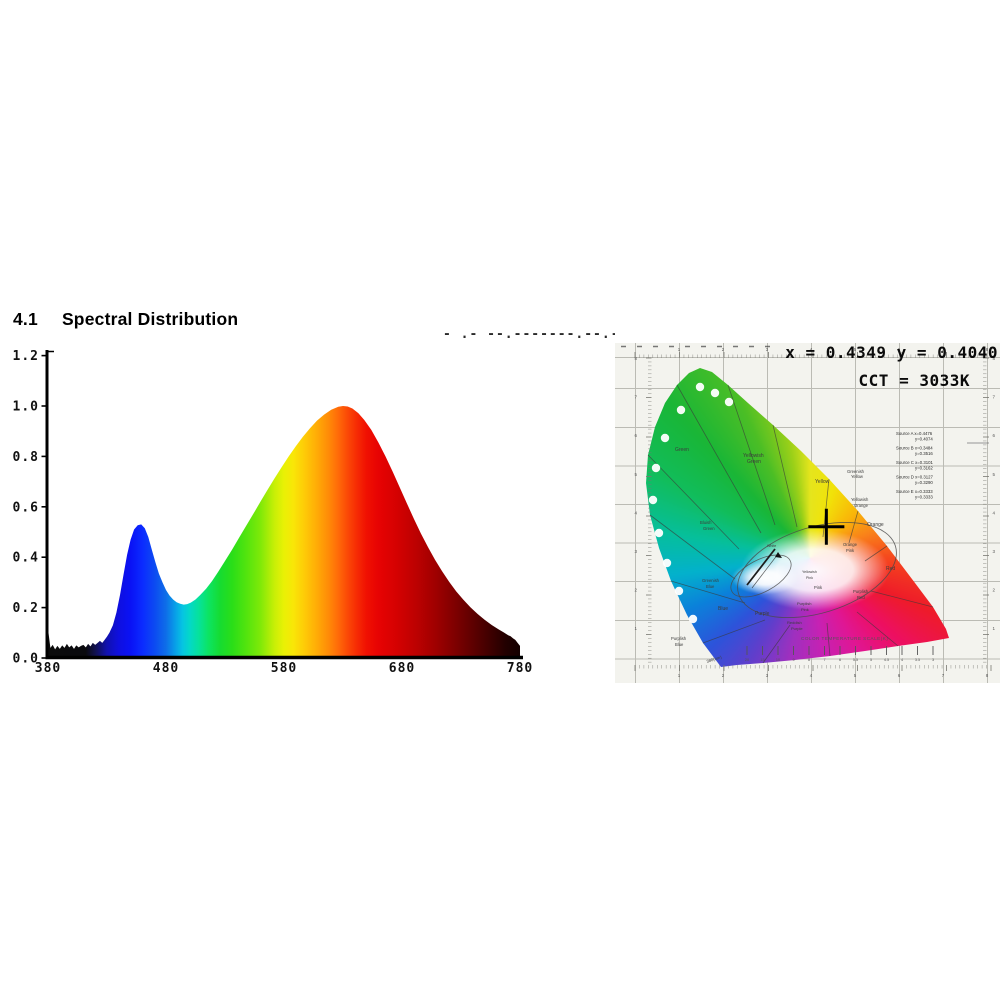  I want to click on cct-scale-title: COLOR TEMPERATURE SCALE(K), so click(844, 638).